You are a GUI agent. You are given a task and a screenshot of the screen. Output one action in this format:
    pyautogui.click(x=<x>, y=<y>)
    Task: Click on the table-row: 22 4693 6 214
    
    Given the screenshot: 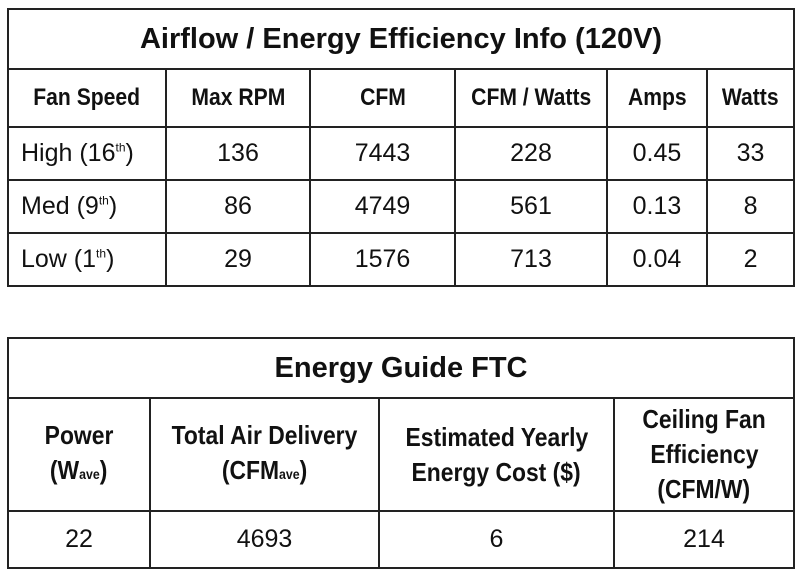 What is the action you would take?
    pyautogui.click(x=401, y=539)
    